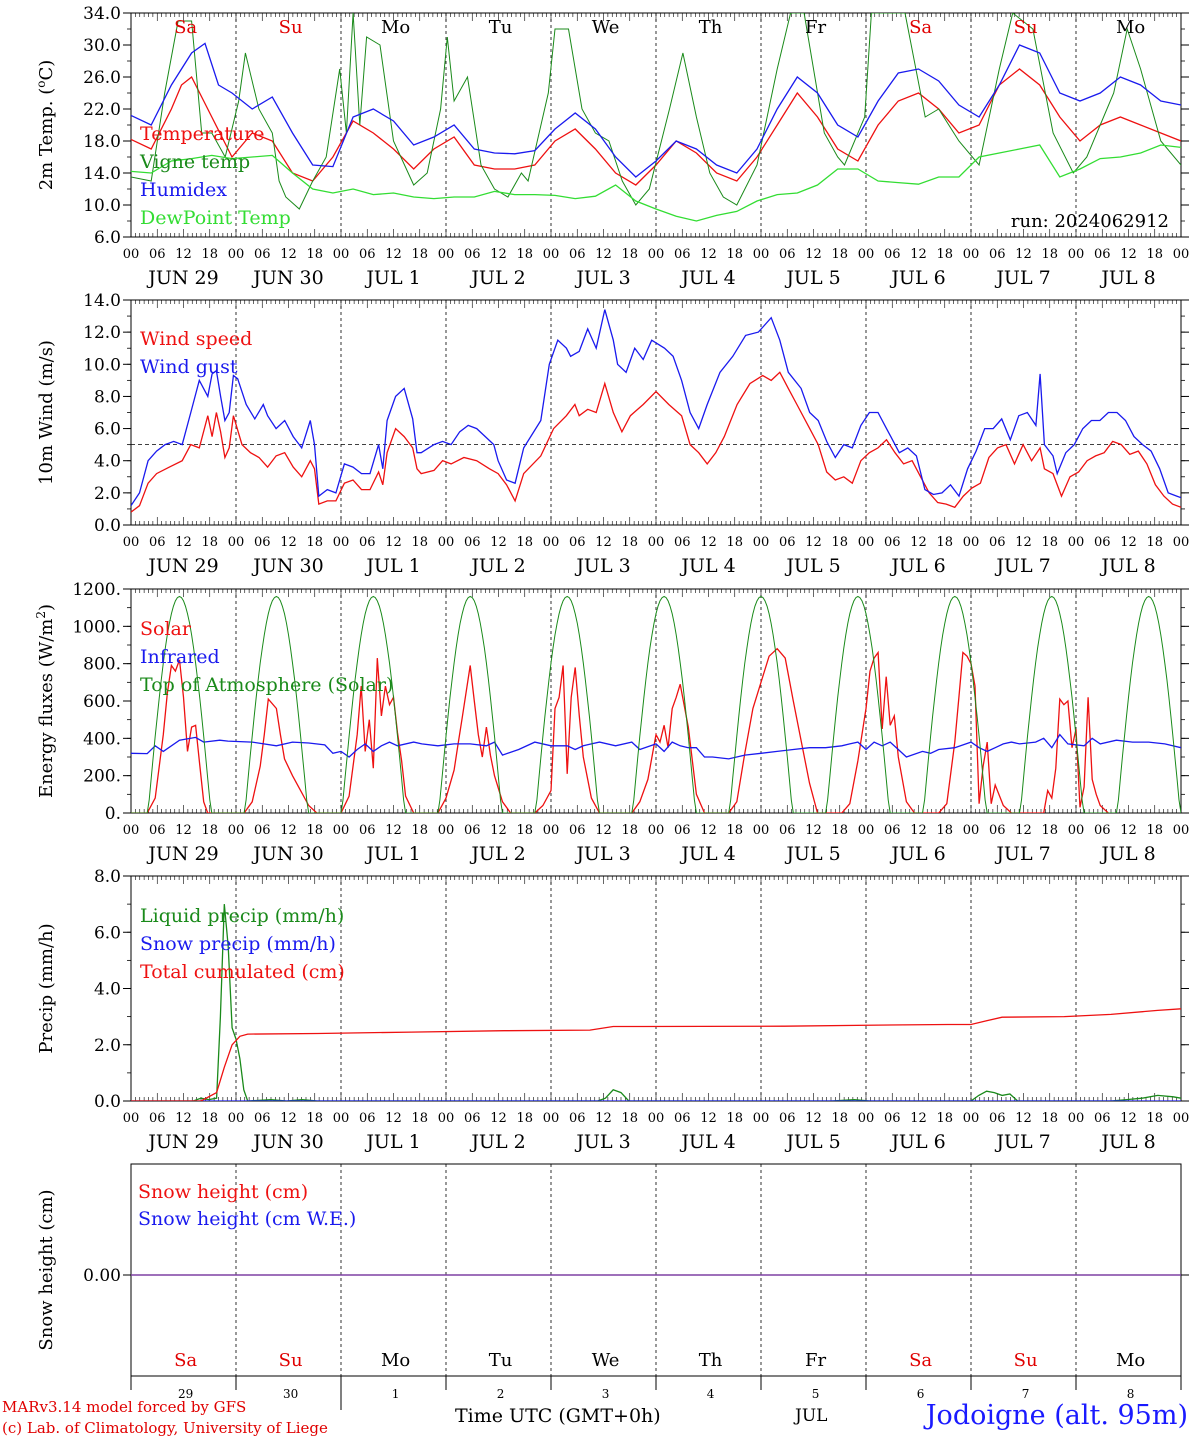 The image size is (1194, 1440). Describe the element at coordinates (1090, 221) in the screenshot. I see `run-label: run: 2024062912` at that location.